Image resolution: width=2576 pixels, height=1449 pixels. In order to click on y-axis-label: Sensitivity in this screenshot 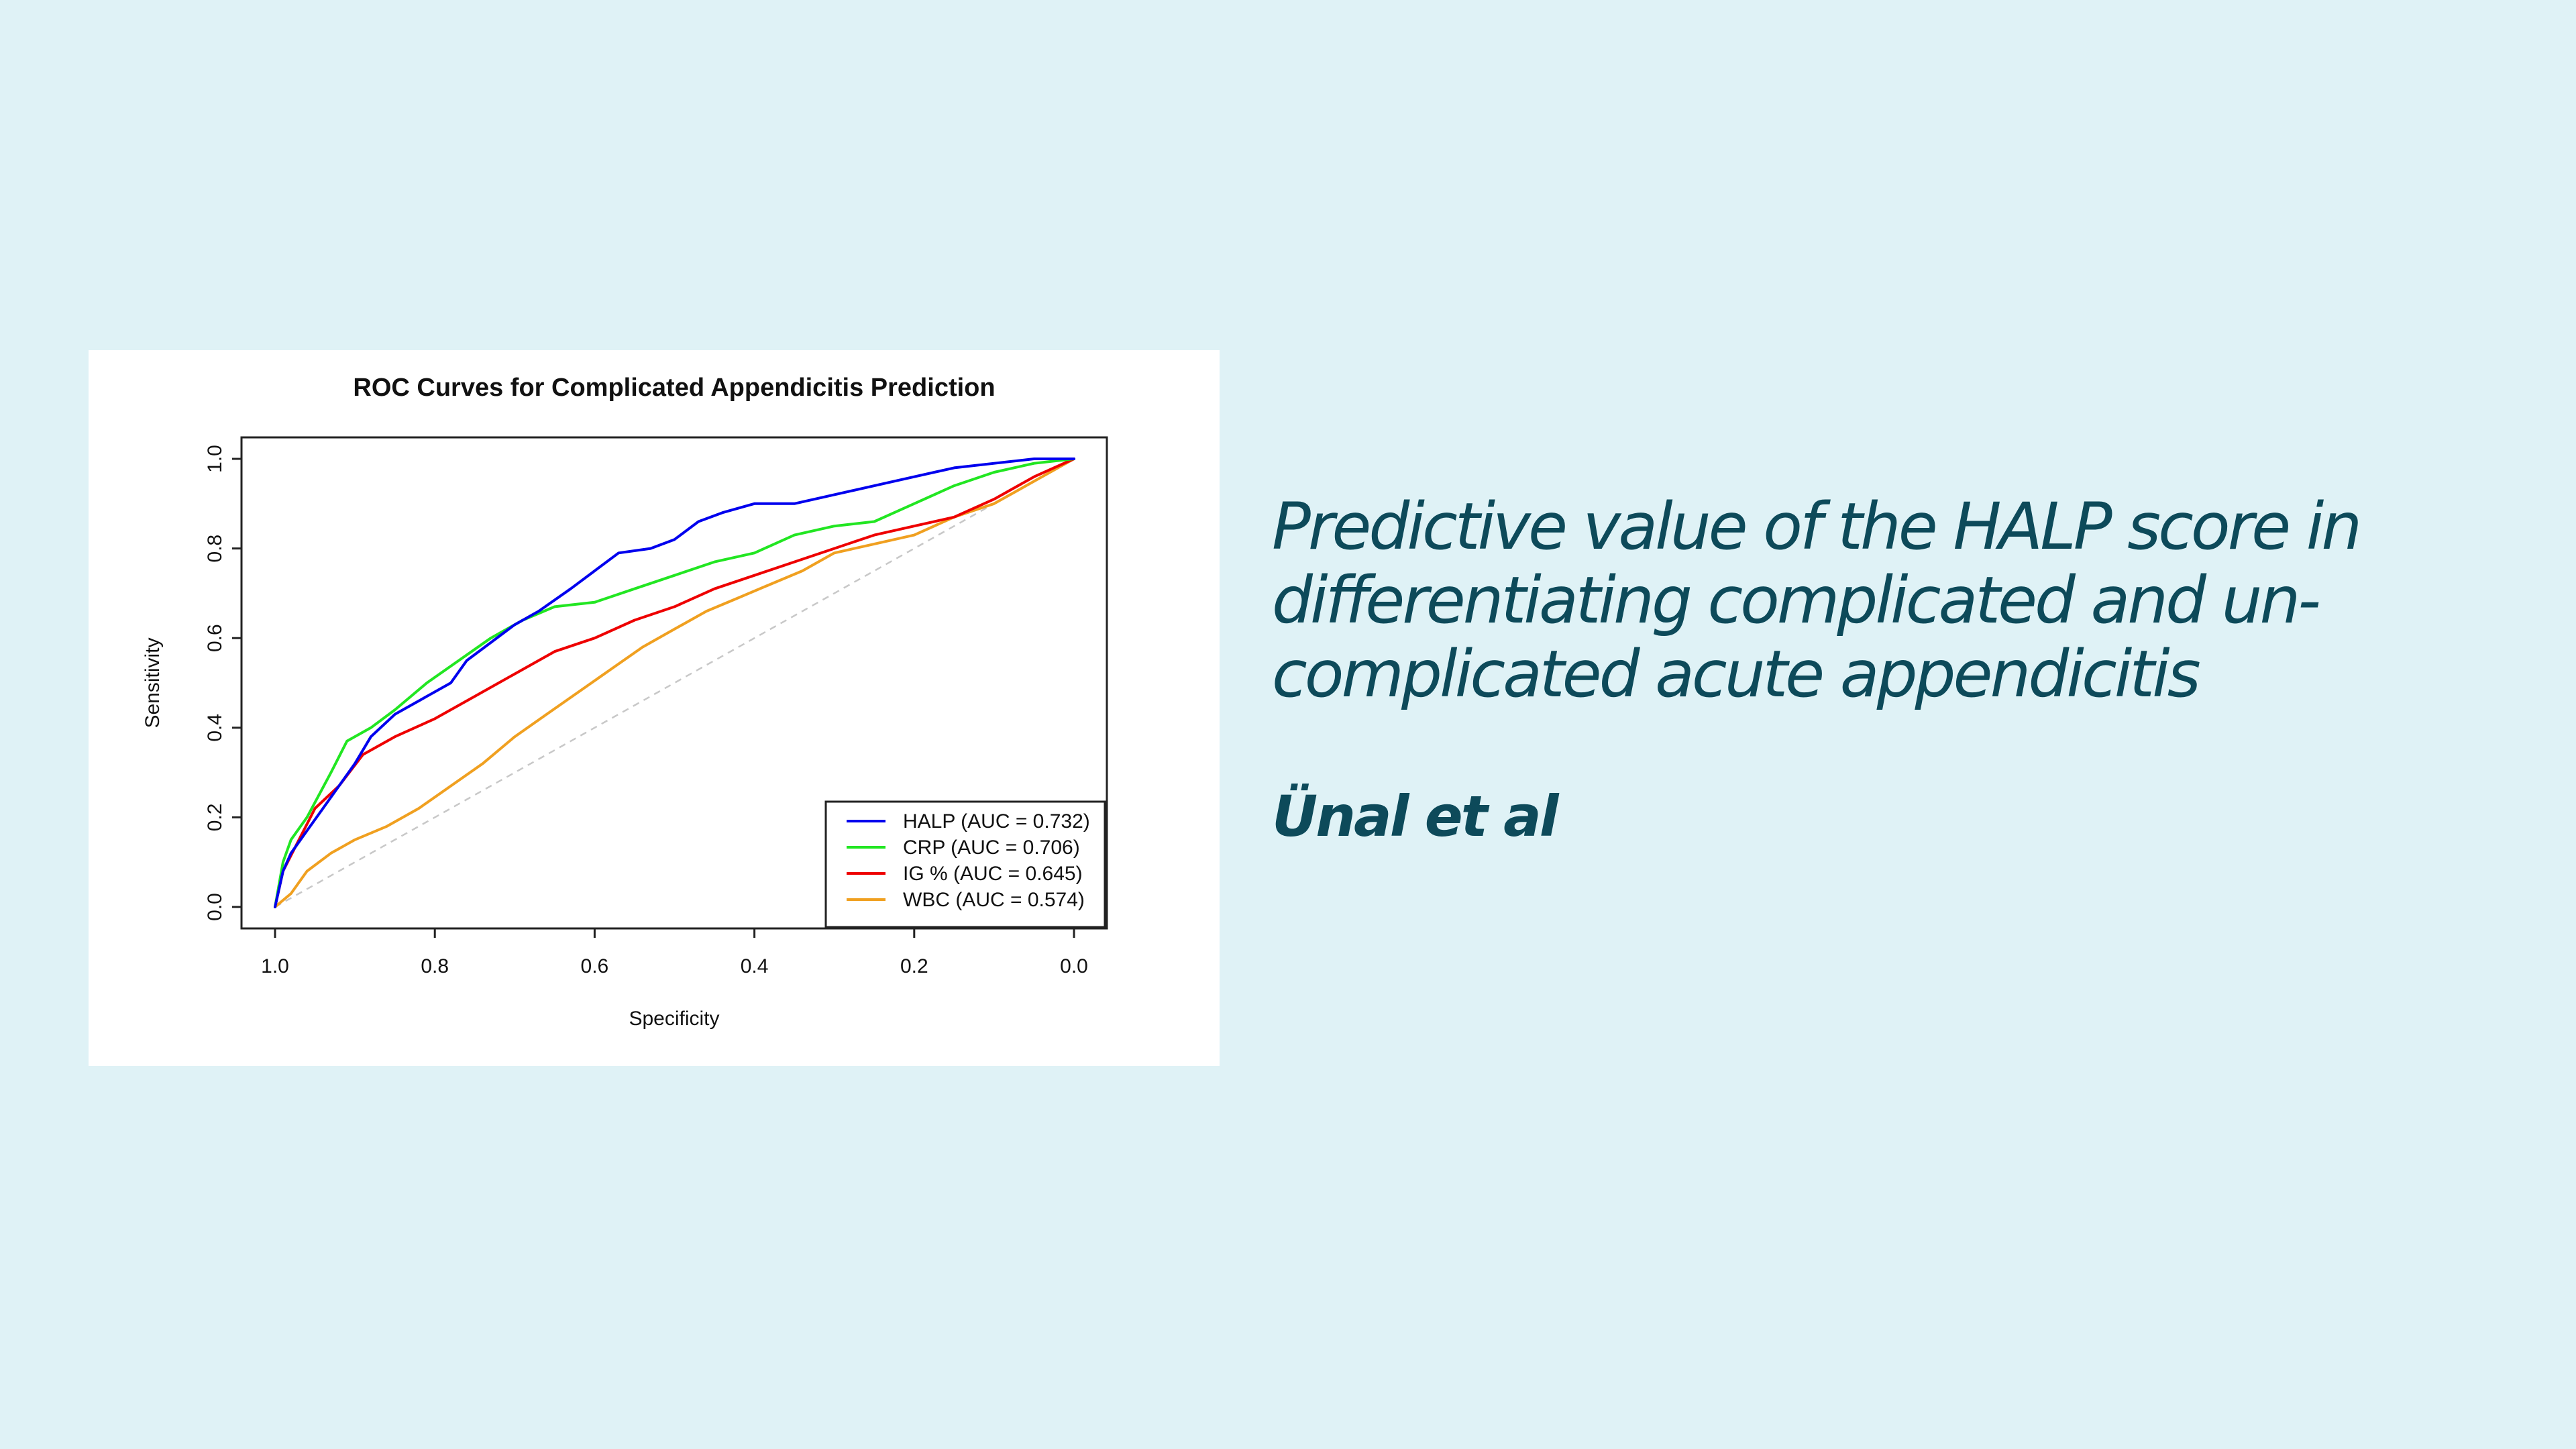, I will do `click(153, 682)`.